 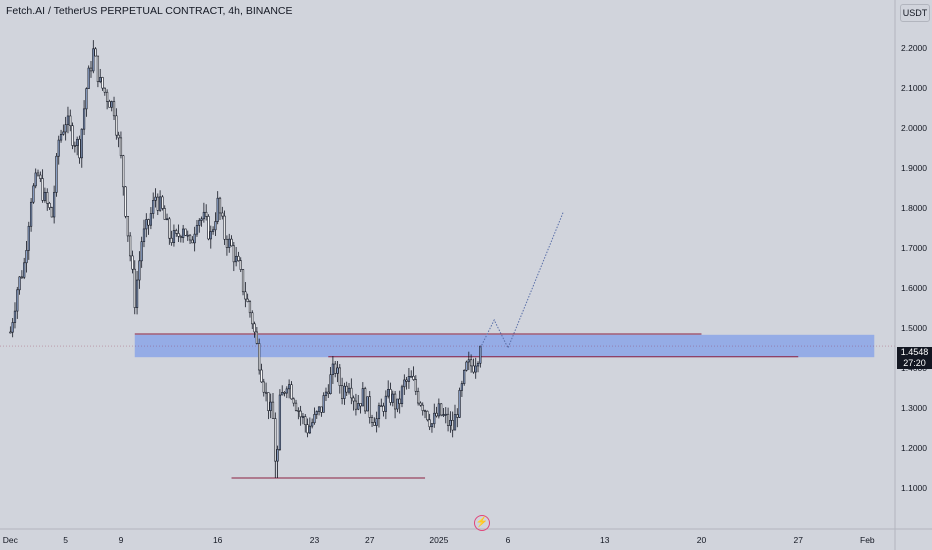 I want to click on x-tick-label: 16, so click(x=218, y=540).